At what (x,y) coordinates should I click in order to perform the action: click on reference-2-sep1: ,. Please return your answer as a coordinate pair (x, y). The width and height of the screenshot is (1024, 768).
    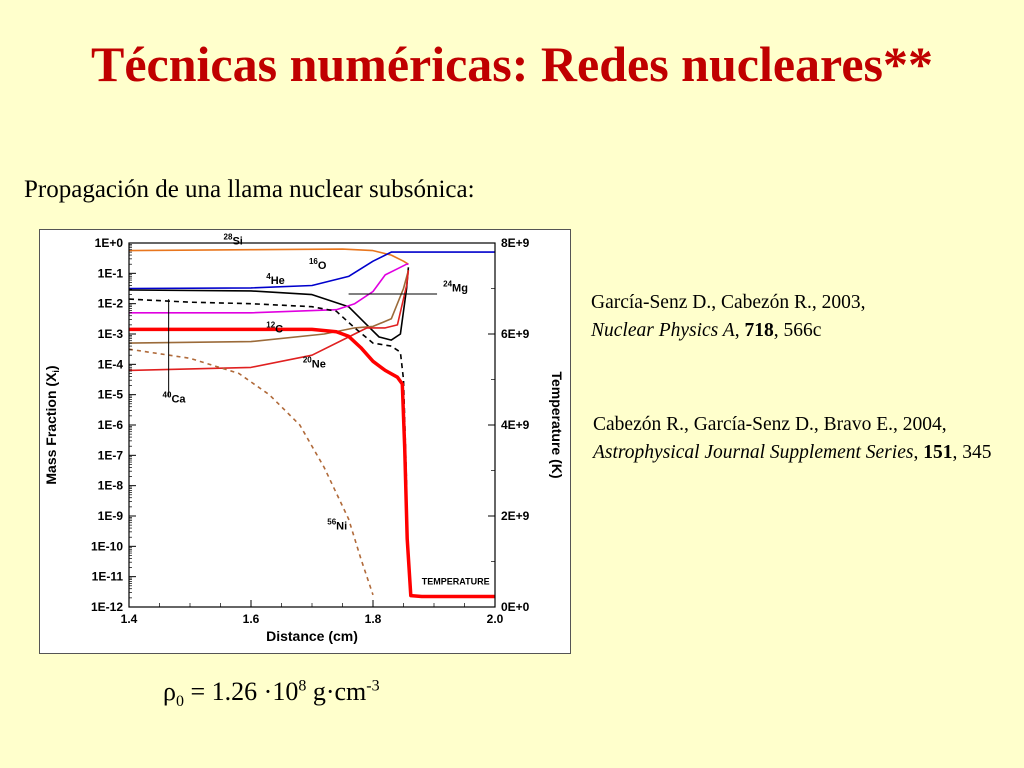
    Looking at the image, I should click on (918, 452).